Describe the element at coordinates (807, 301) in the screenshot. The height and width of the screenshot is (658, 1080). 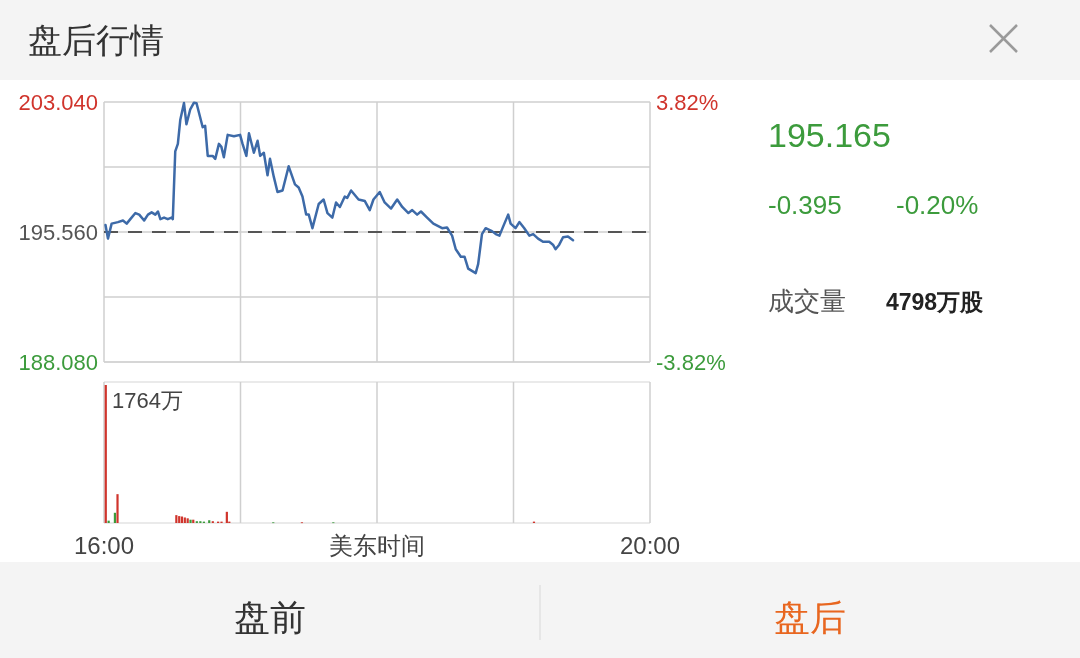
I see `text: 成交量` at that location.